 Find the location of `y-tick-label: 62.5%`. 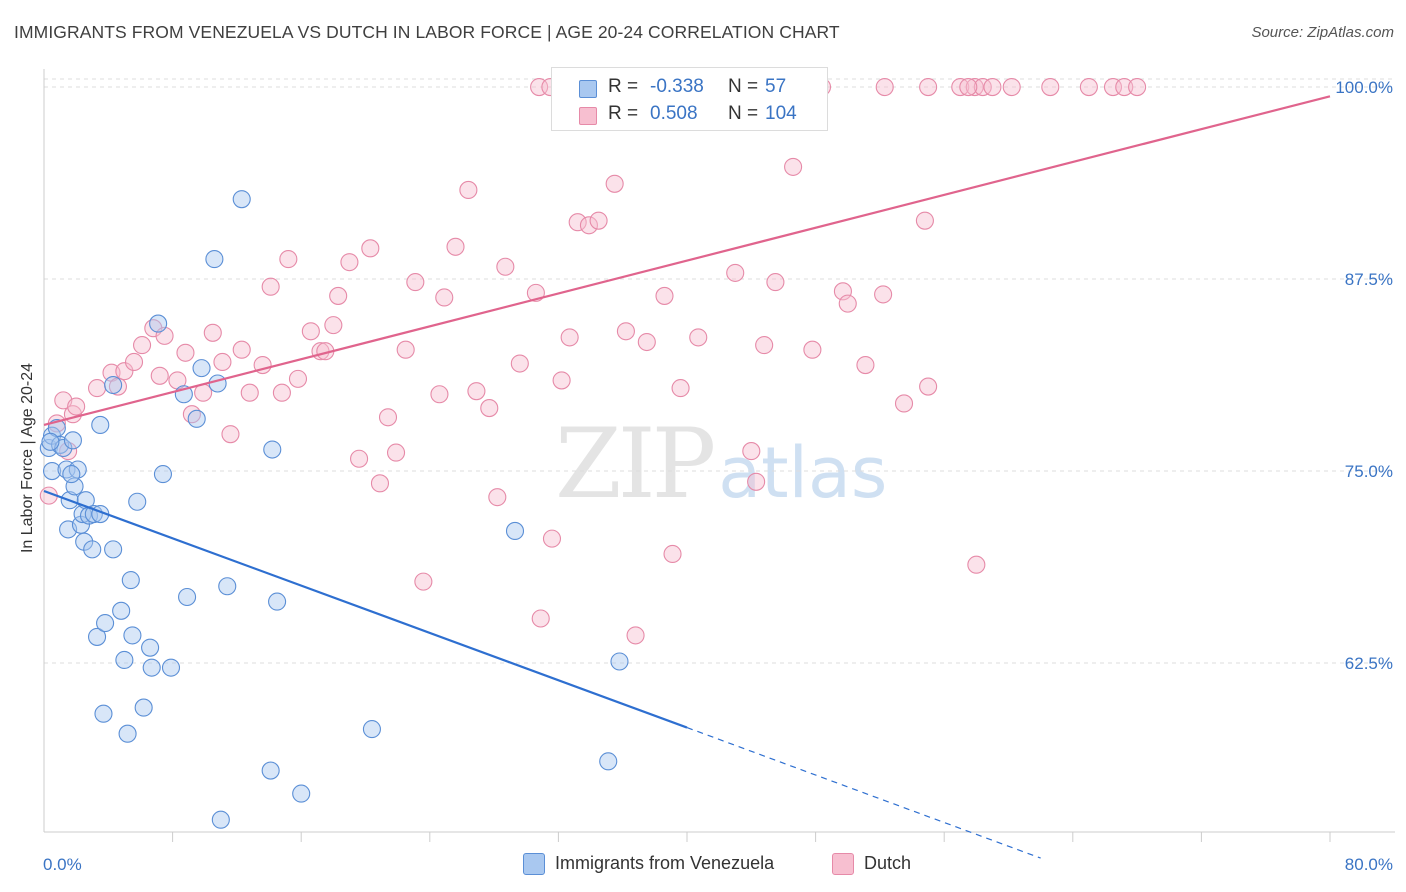

y-tick-label: 62.5% is located at coordinates (1369, 663).